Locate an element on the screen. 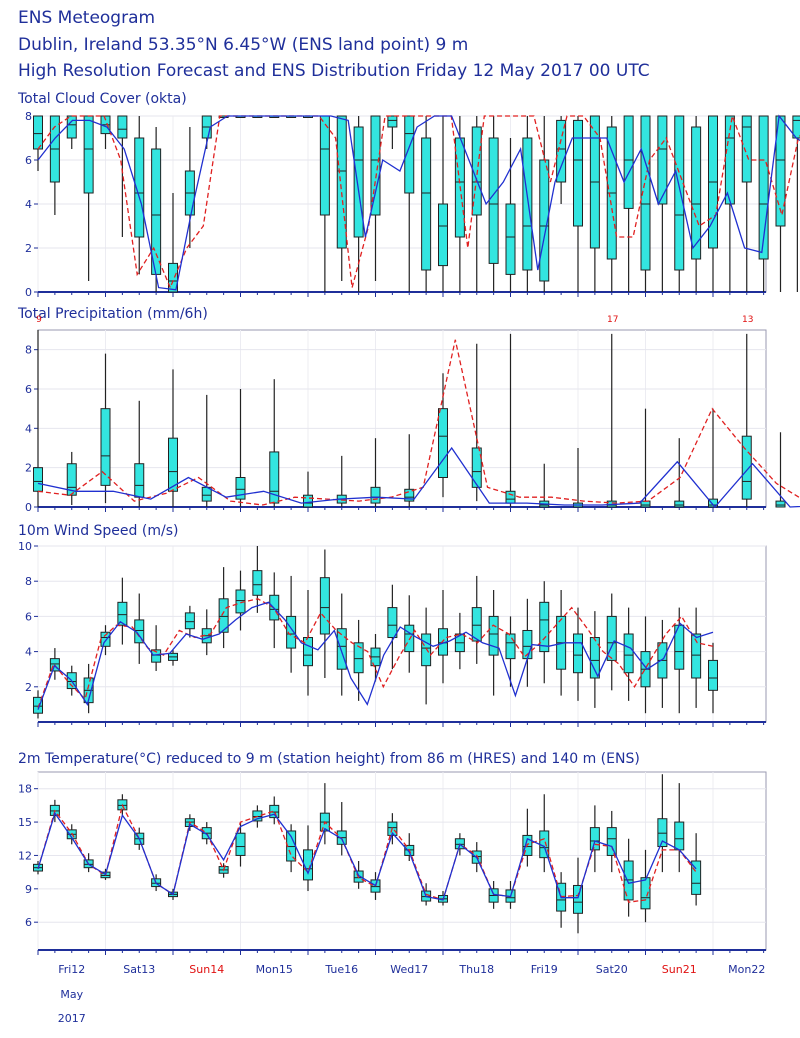 This screenshot has height=1038, width=800. month-label: May is located at coordinates (71, 994).